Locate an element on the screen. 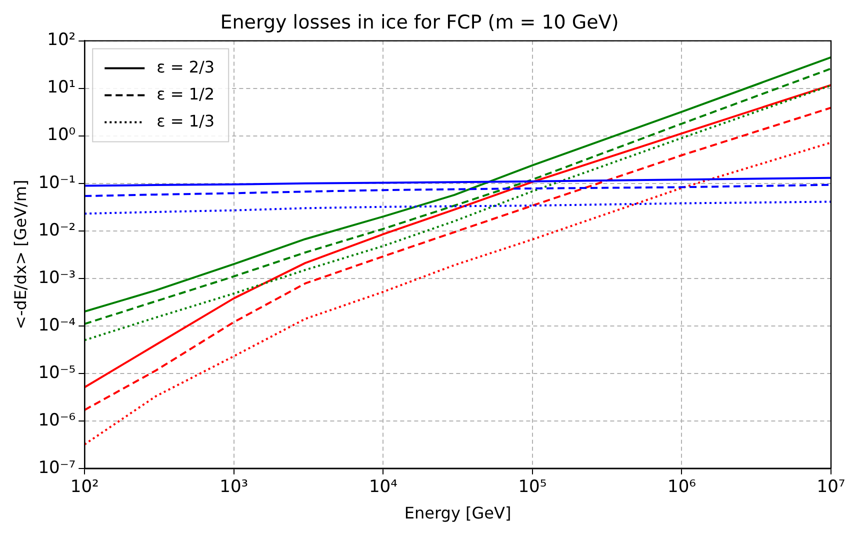  y-tick-label: 10⁻³ is located at coordinates (57, 278).